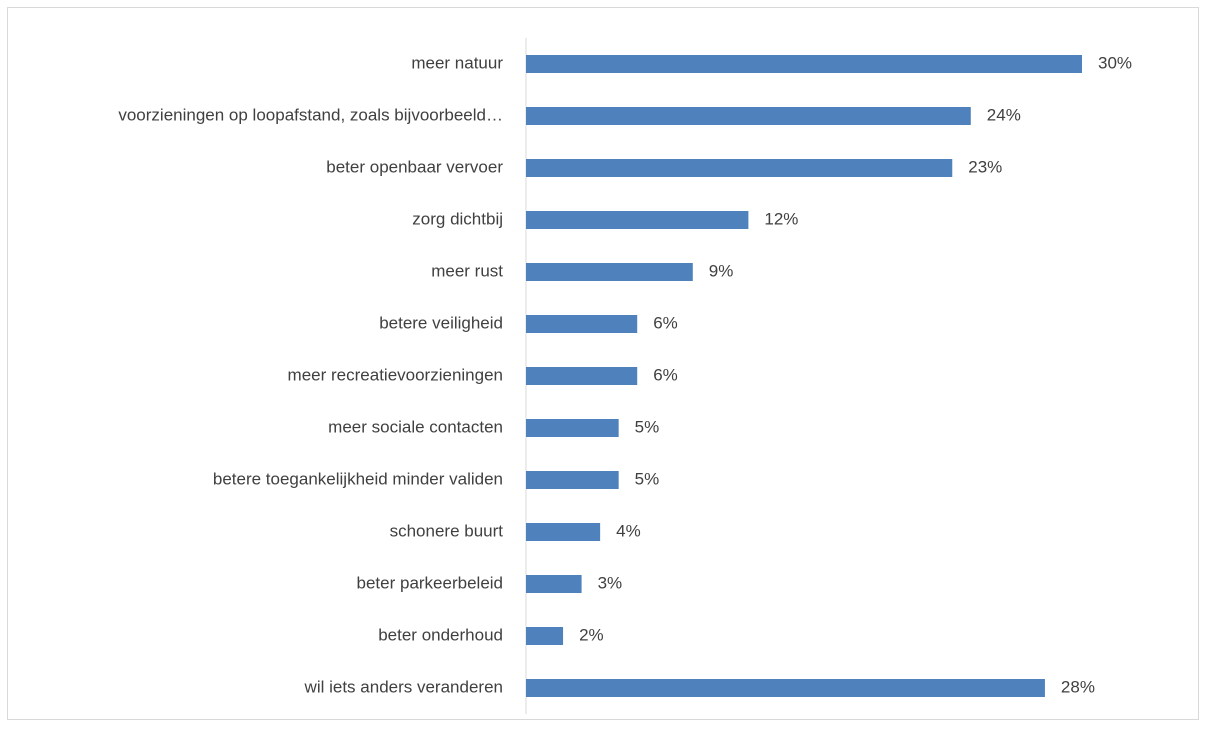 This screenshot has height=735, width=1206. What do you see at coordinates (721, 270) in the screenshot?
I see `data-label: 9%` at bounding box center [721, 270].